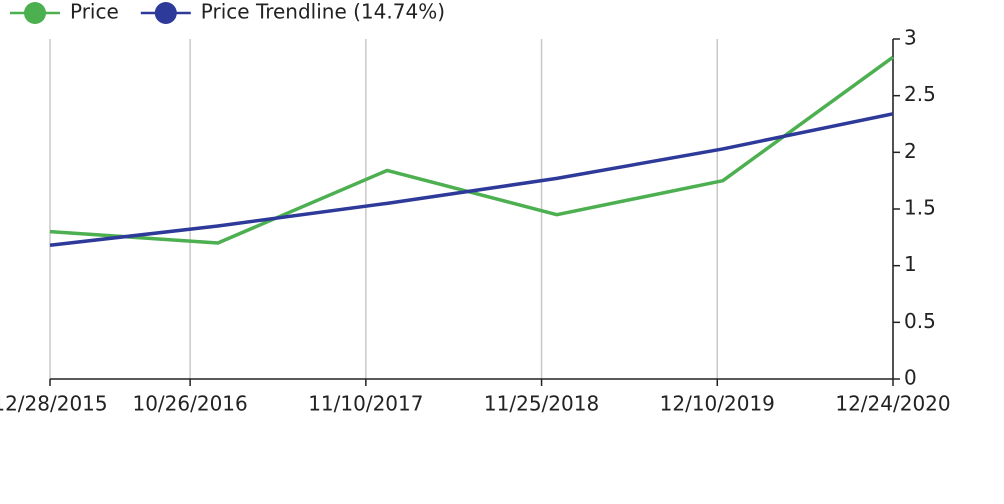 The width and height of the screenshot is (1004, 504). I want to click on y-tick-label: 0.5, so click(920, 321).